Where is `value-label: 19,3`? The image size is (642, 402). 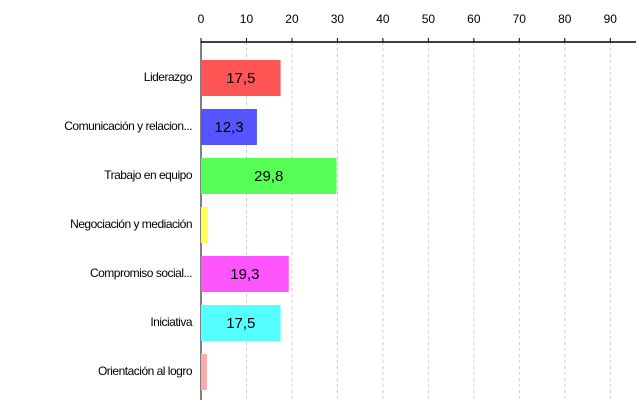
value-label: 19,3 is located at coordinates (244, 274).